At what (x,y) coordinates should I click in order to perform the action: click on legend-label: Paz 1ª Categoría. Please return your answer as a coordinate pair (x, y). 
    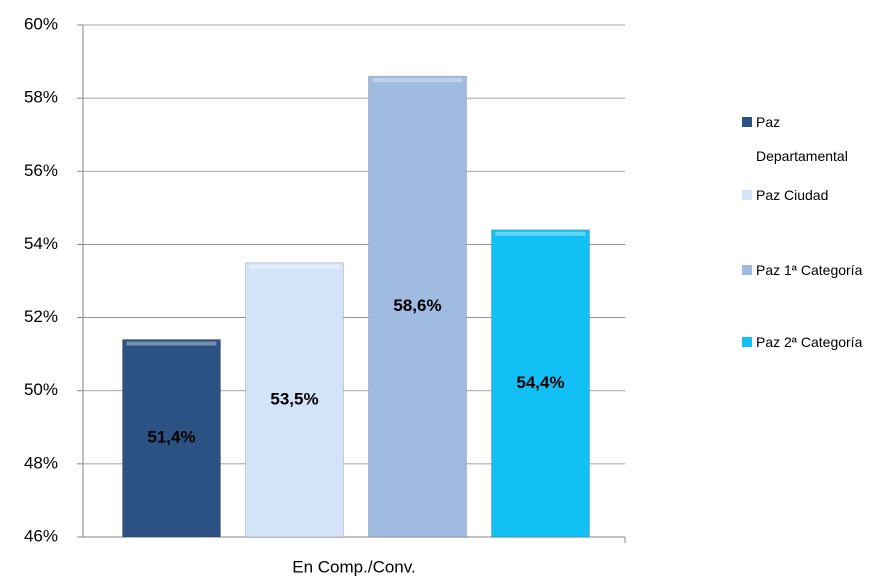
    Looking at the image, I should click on (809, 270).